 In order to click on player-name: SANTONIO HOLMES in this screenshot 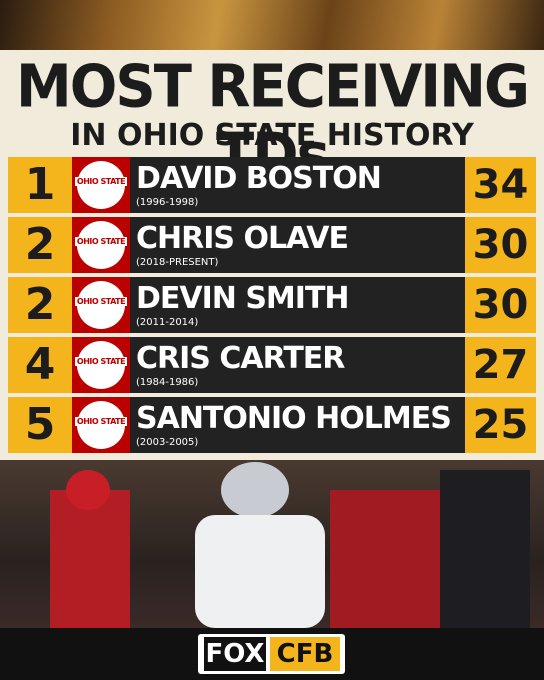, I will do `click(294, 418)`.